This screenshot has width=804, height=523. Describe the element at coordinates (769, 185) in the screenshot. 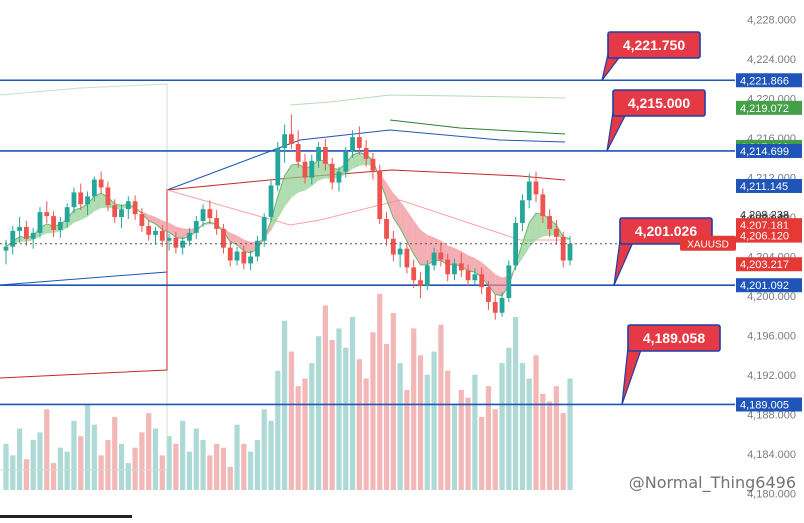

I see `price-tag: 4,211.145` at that location.